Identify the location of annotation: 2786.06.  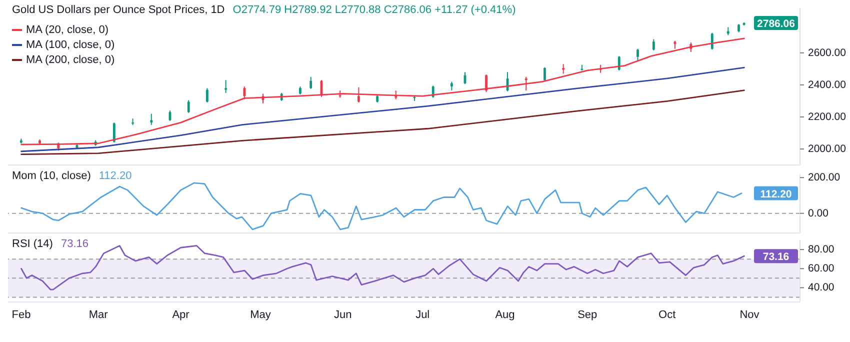
(776, 24).